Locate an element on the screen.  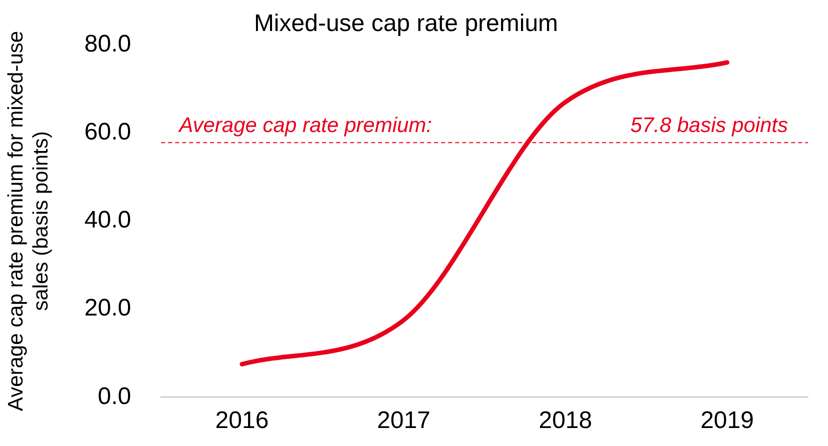
x-tick-label: 2017 is located at coordinates (403, 420).